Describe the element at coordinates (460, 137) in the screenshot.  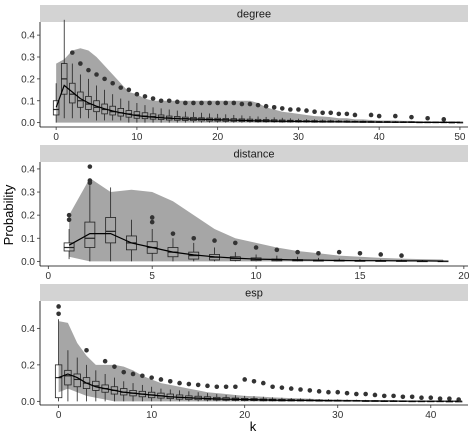
I see `x-tick-label: 50` at that location.